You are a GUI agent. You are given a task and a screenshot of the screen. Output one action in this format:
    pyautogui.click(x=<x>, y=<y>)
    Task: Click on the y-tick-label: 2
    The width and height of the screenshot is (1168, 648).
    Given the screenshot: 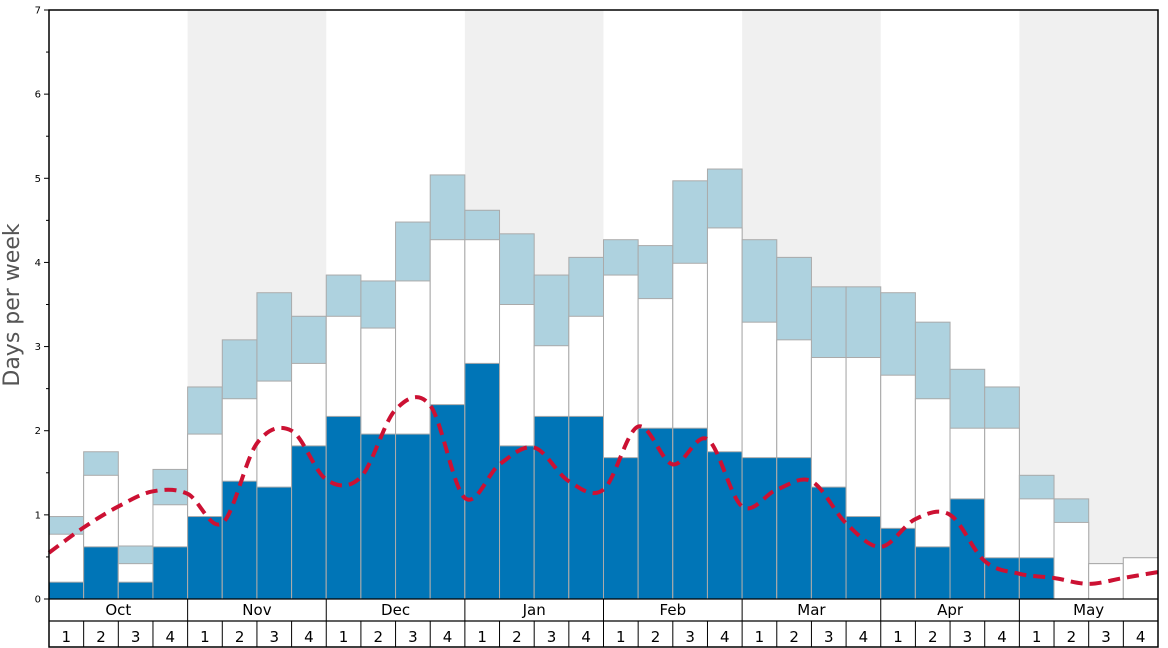 What is the action you would take?
    pyautogui.click(x=38, y=431)
    